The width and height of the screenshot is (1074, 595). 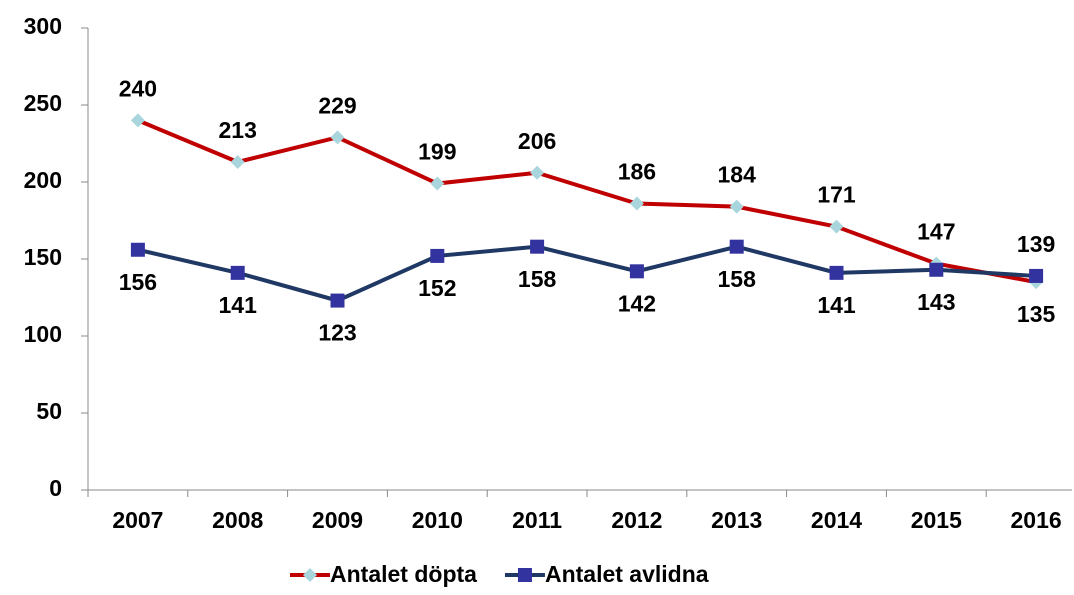 What do you see at coordinates (1036, 314) in the screenshot?
I see `data-label: 135` at bounding box center [1036, 314].